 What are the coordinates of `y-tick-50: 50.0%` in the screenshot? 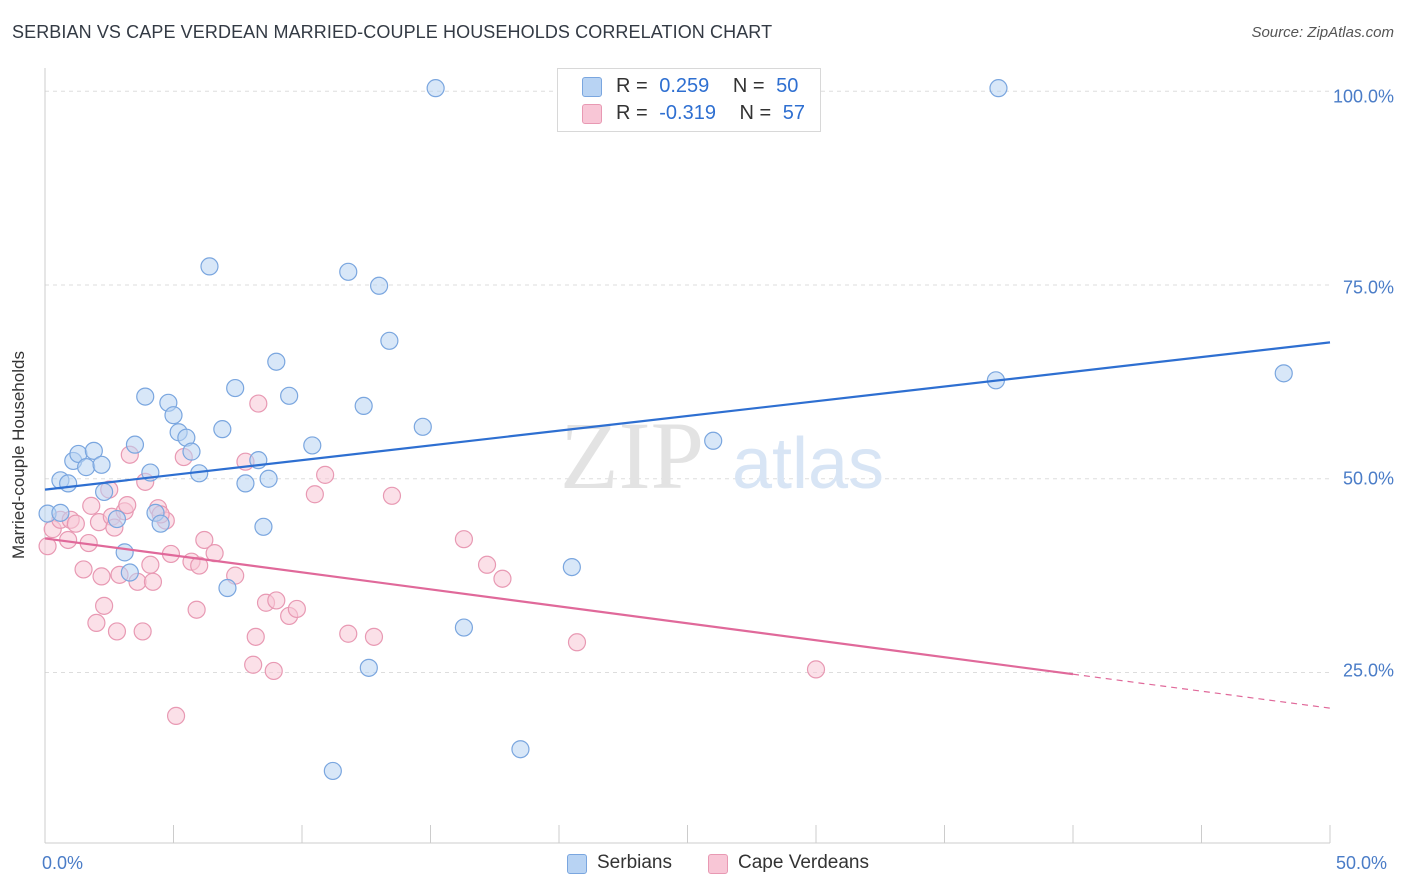 It's located at (1368, 478).